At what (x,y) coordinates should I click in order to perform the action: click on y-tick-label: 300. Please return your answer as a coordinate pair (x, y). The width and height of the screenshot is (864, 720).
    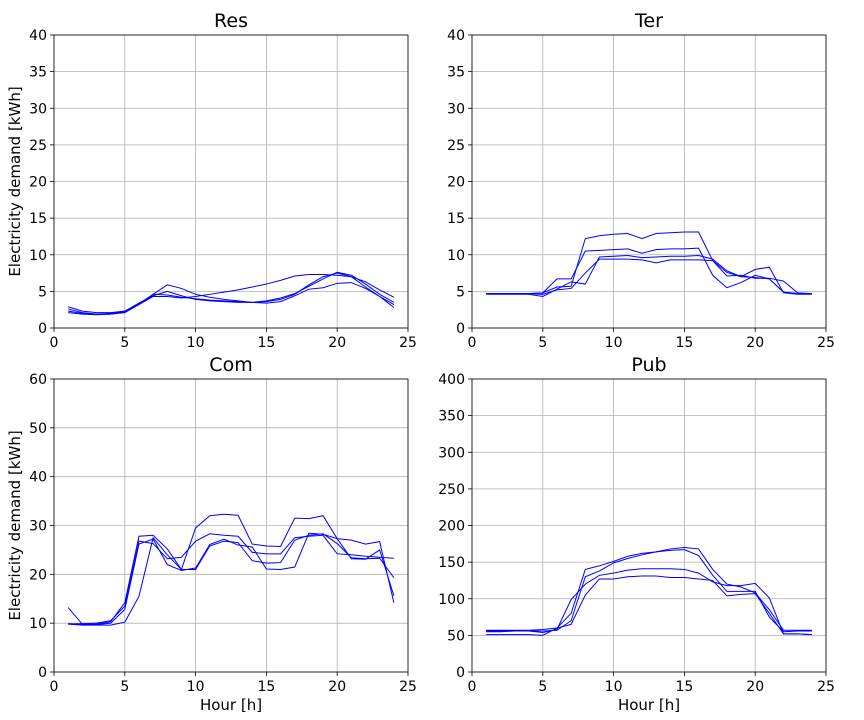
    Looking at the image, I should click on (451, 453).